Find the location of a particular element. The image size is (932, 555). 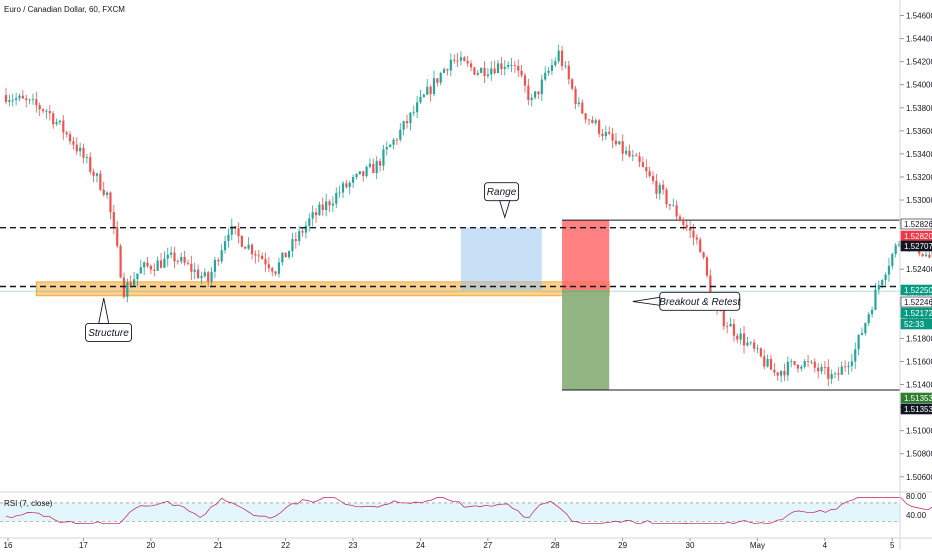

levels-layer is located at coordinates (450, 257).